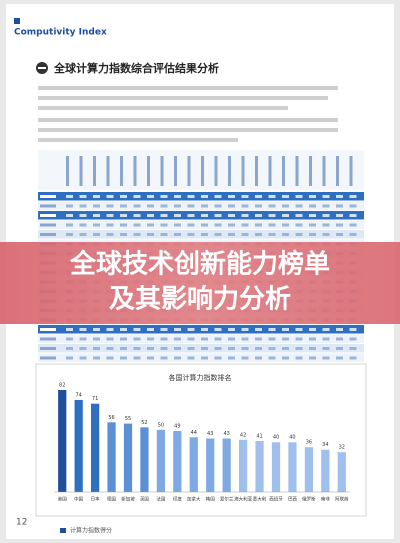 The width and height of the screenshot is (400, 543). I want to click on category-label: 印度, so click(177, 499).